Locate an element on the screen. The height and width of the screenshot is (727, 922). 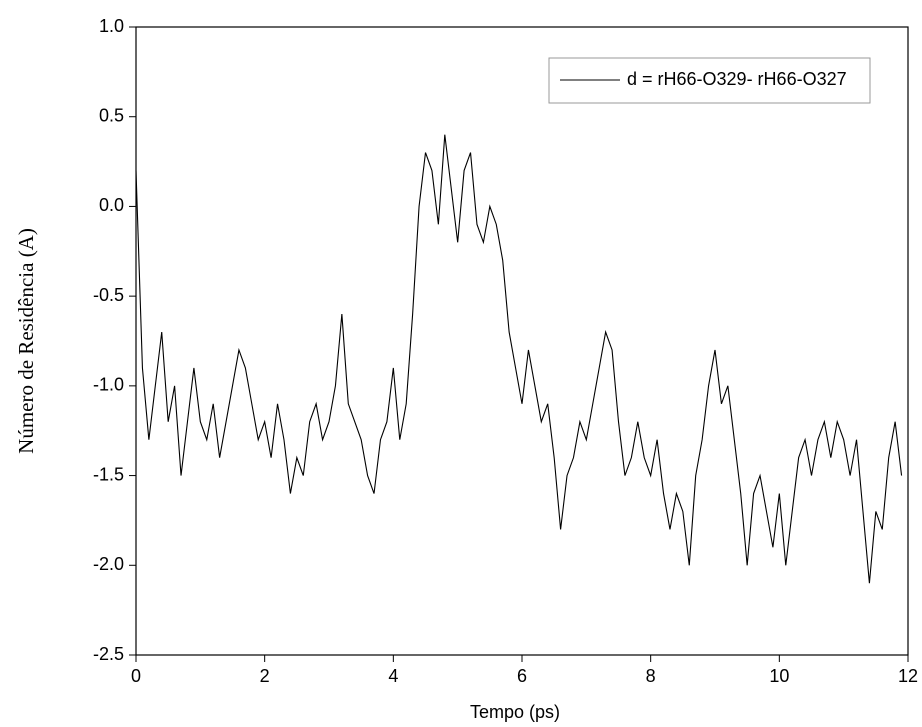
y-tick-label: -2.0 is located at coordinates (108, 564).